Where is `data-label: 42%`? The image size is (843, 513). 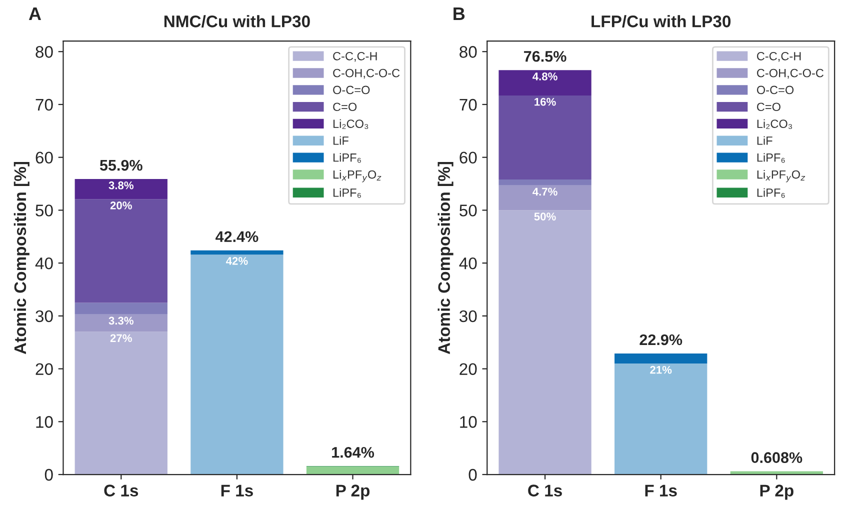
data-label: 42% is located at coordinates (237, 261).